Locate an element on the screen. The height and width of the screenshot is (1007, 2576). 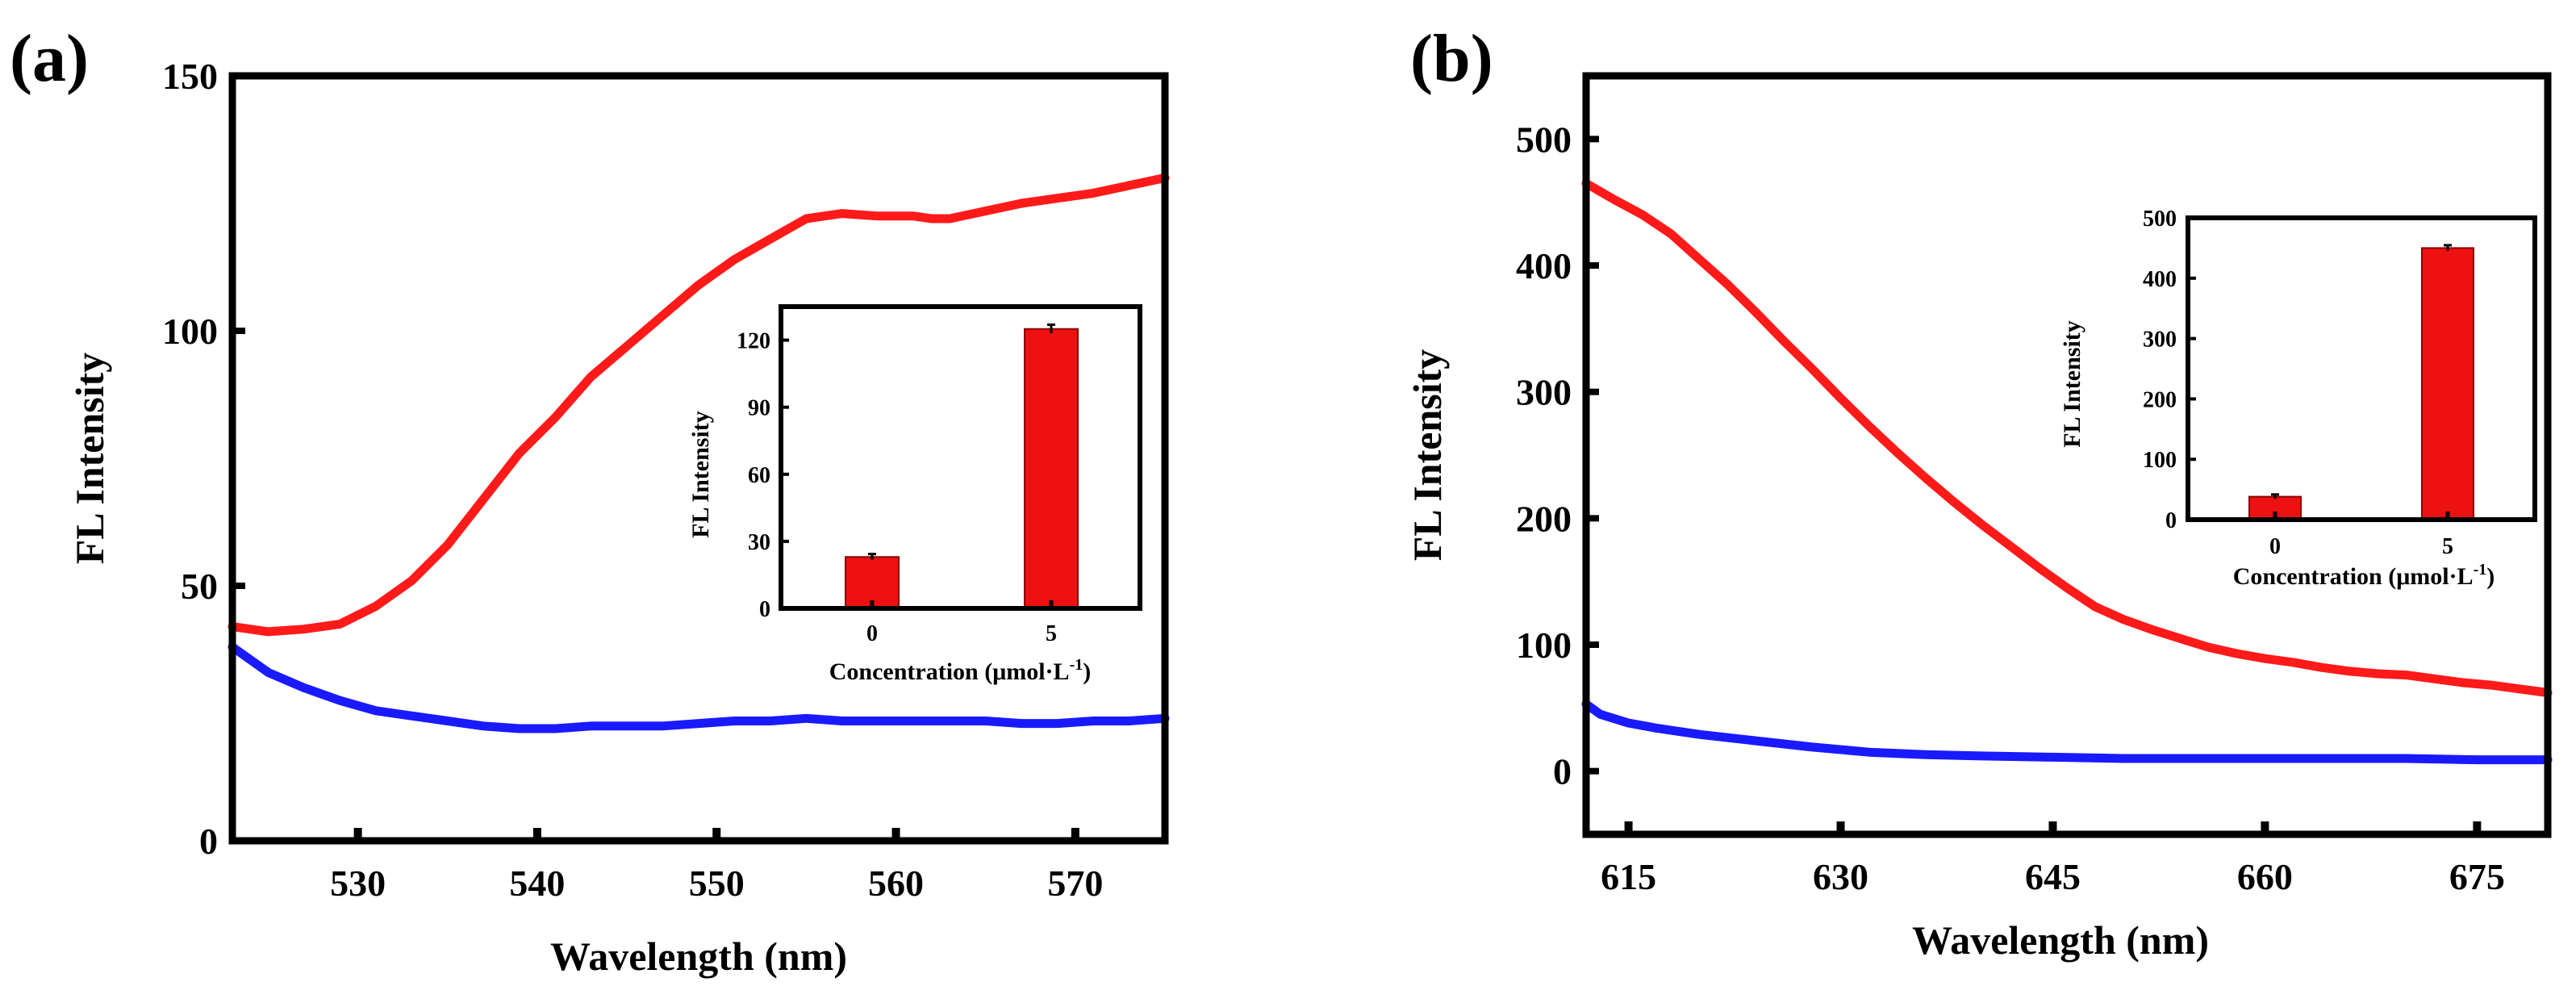
panel-a-x-tick-labels: 530 540 550 560 570 is located at coordinates (716, 884).